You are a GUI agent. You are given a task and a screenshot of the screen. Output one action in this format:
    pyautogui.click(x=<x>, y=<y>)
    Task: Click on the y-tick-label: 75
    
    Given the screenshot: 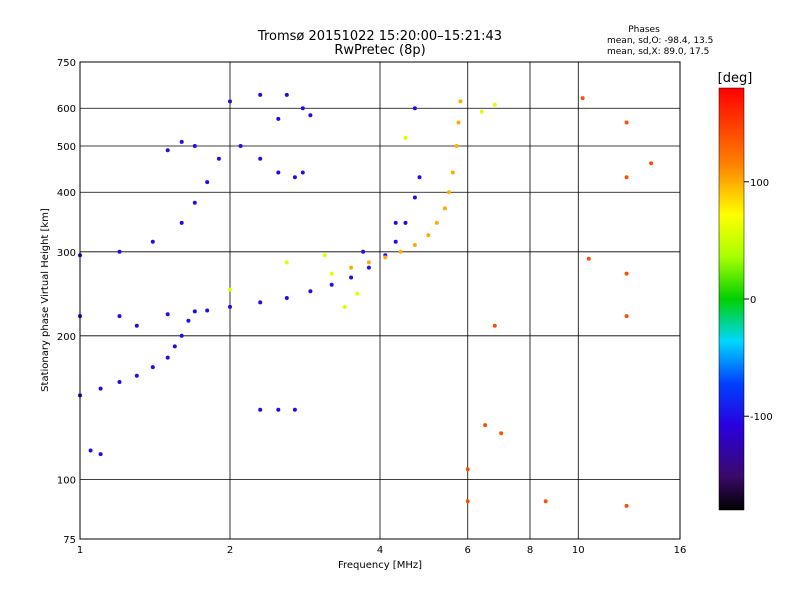 What is the action you would take?
    pyautogui.click(x=69, y=540)
    